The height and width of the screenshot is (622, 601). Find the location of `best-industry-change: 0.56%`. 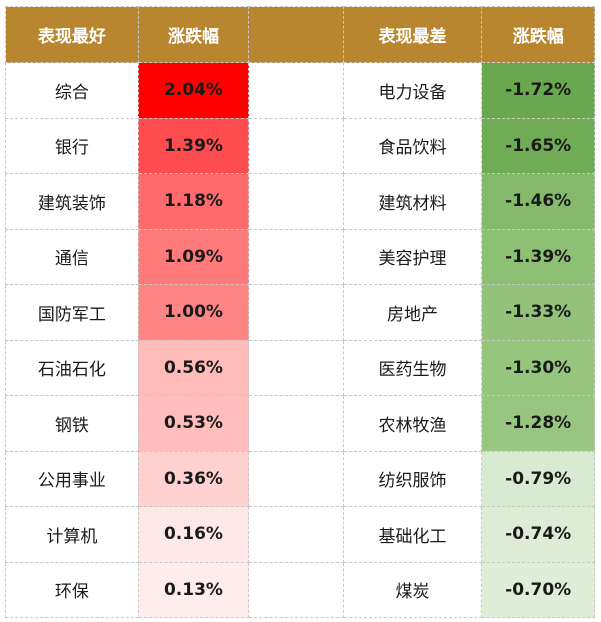

best-industry-change: 0.56% is located at coordinates (193, 367).